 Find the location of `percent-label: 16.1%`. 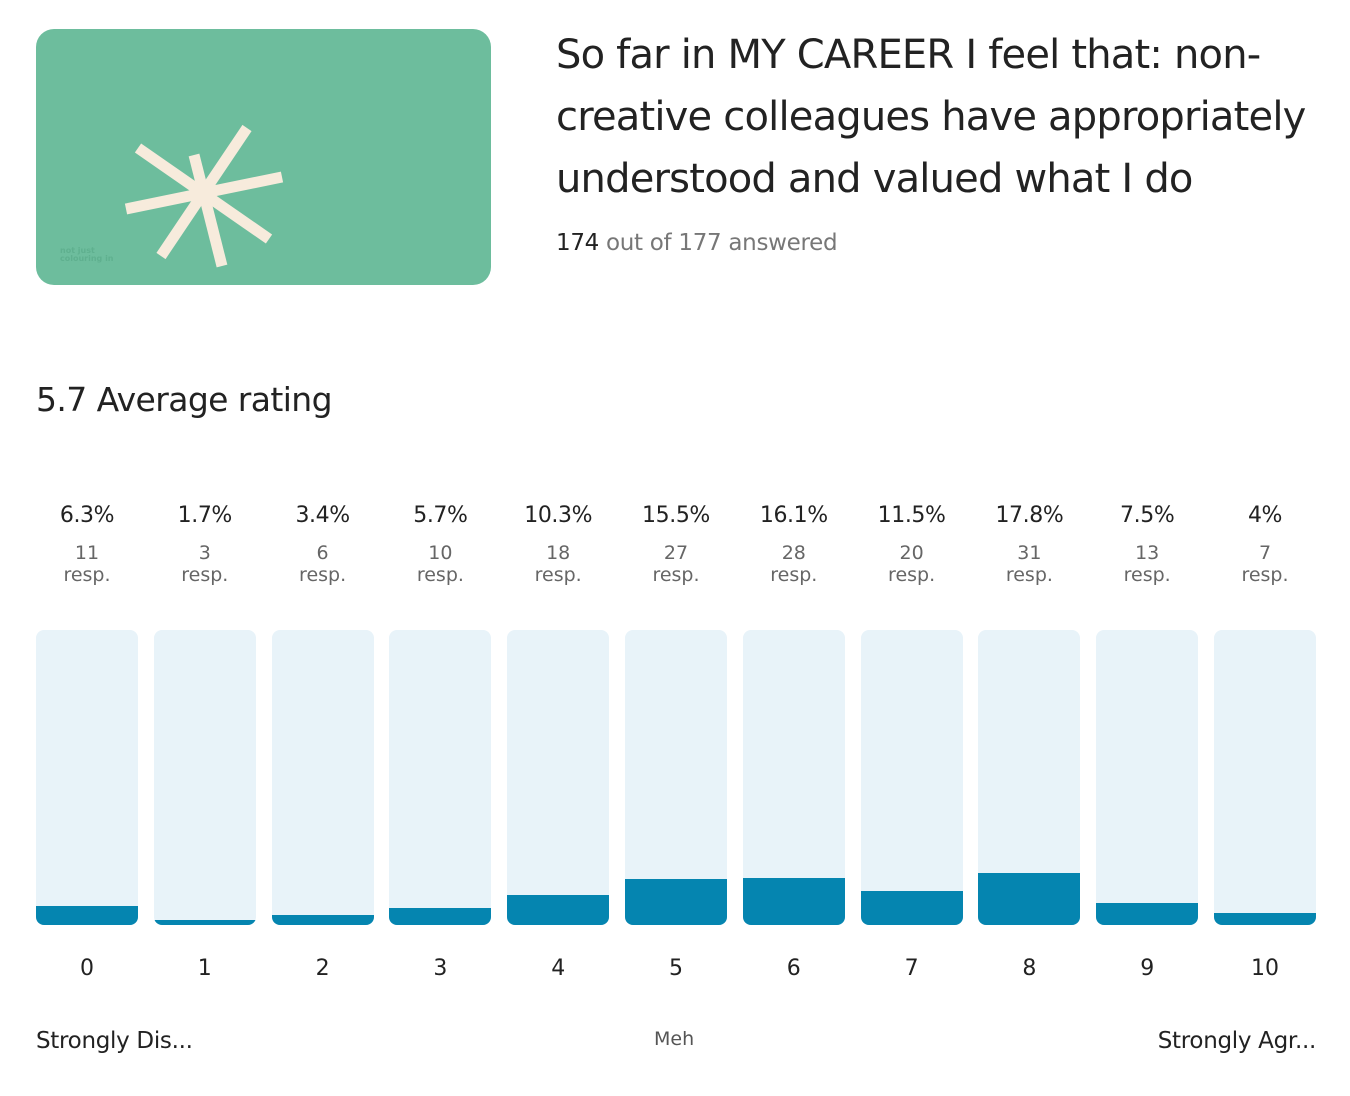

percent-label: 16.1% is located at coordinates (793, 515).